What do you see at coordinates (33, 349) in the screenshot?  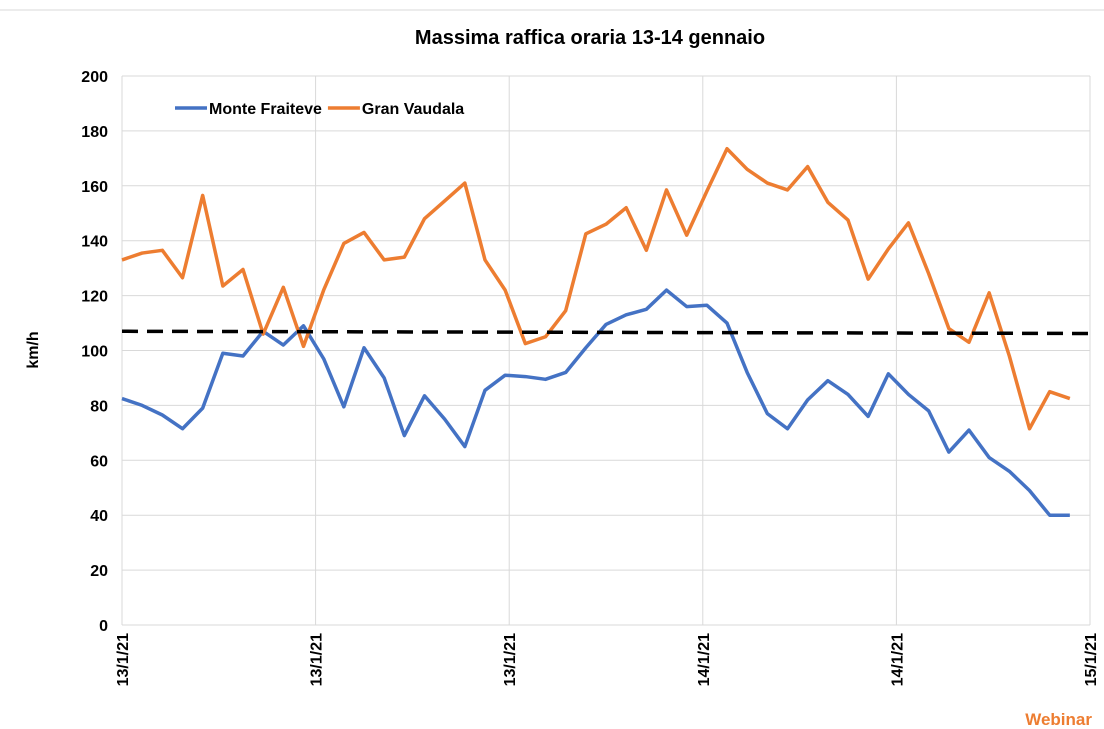 I see `y-axis-title: km/h` at bounding box center [33, 349].